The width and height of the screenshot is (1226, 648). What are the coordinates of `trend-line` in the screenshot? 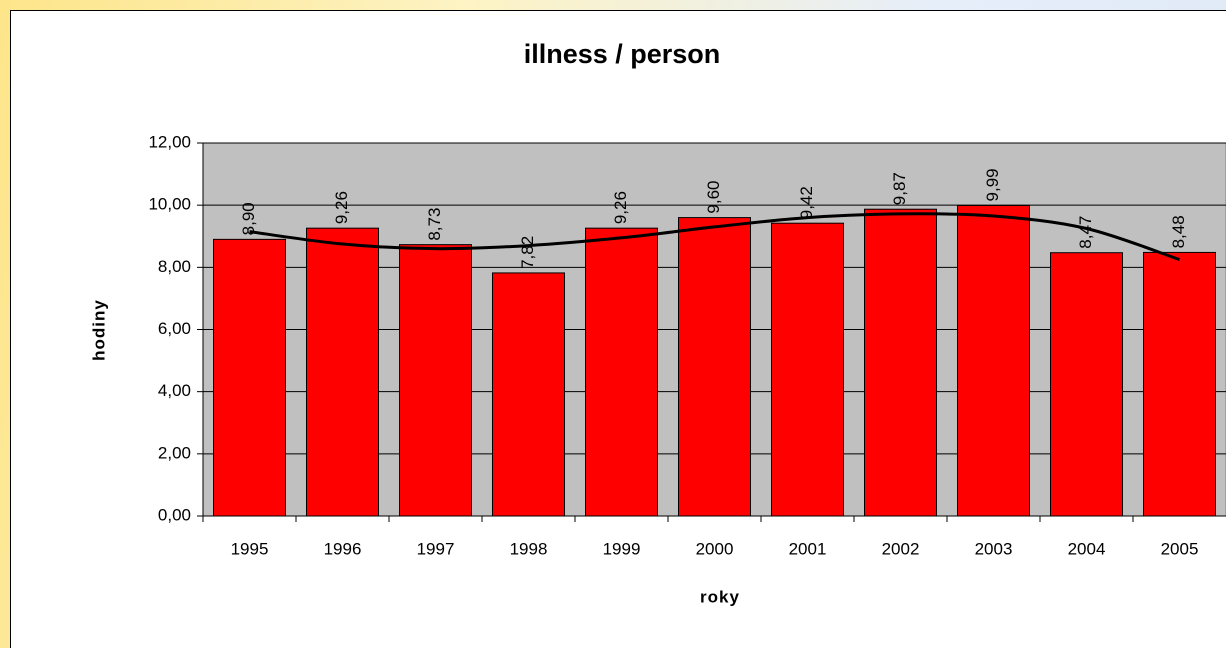 It's located at (714, 236).